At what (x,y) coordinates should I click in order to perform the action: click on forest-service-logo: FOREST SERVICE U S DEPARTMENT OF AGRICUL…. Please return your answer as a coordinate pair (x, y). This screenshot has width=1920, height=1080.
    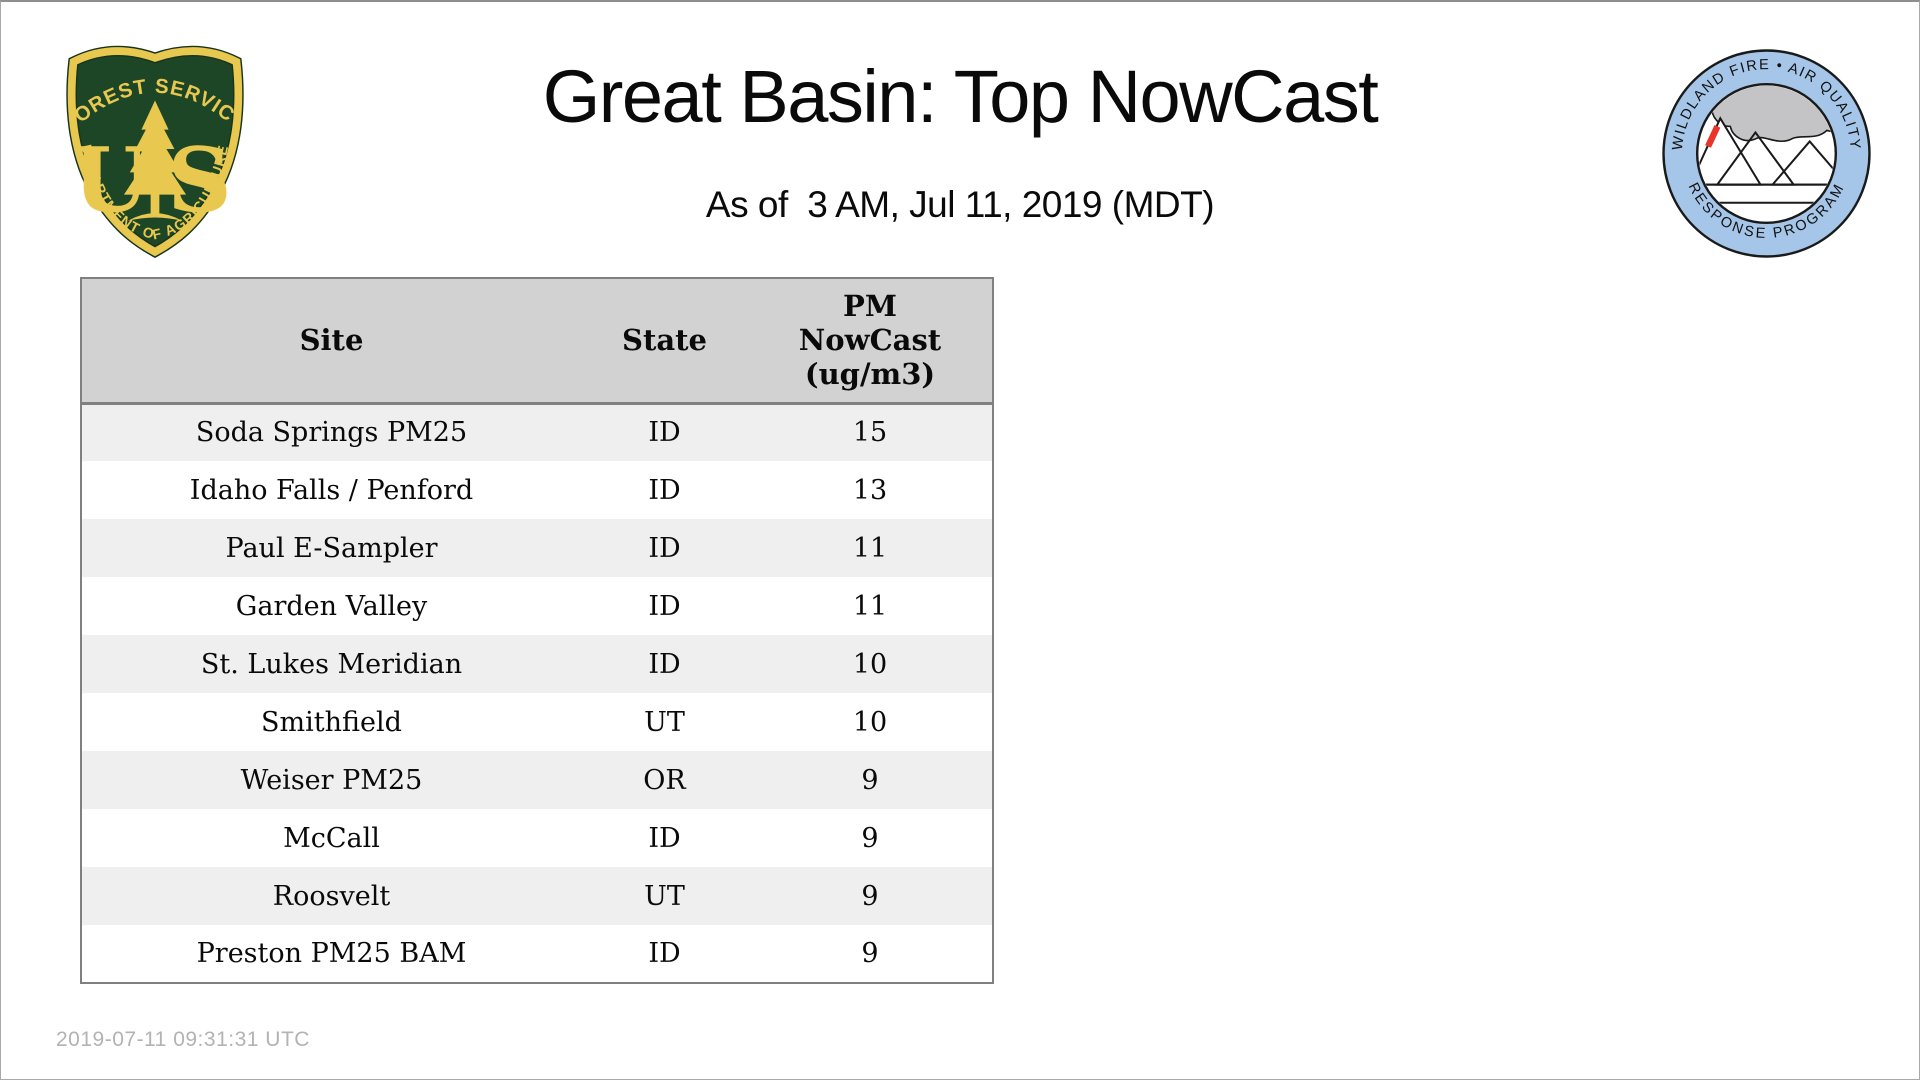
    Looking at the image, I should click on (151, 149).